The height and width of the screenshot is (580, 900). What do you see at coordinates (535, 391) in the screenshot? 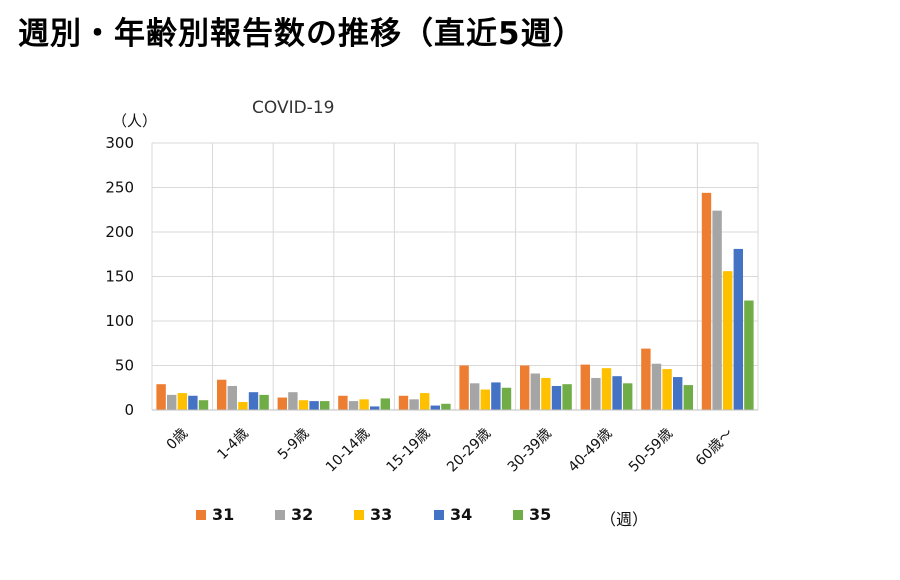
I see `bar-30-39歳-week-32` at bounding box center [535, 391].